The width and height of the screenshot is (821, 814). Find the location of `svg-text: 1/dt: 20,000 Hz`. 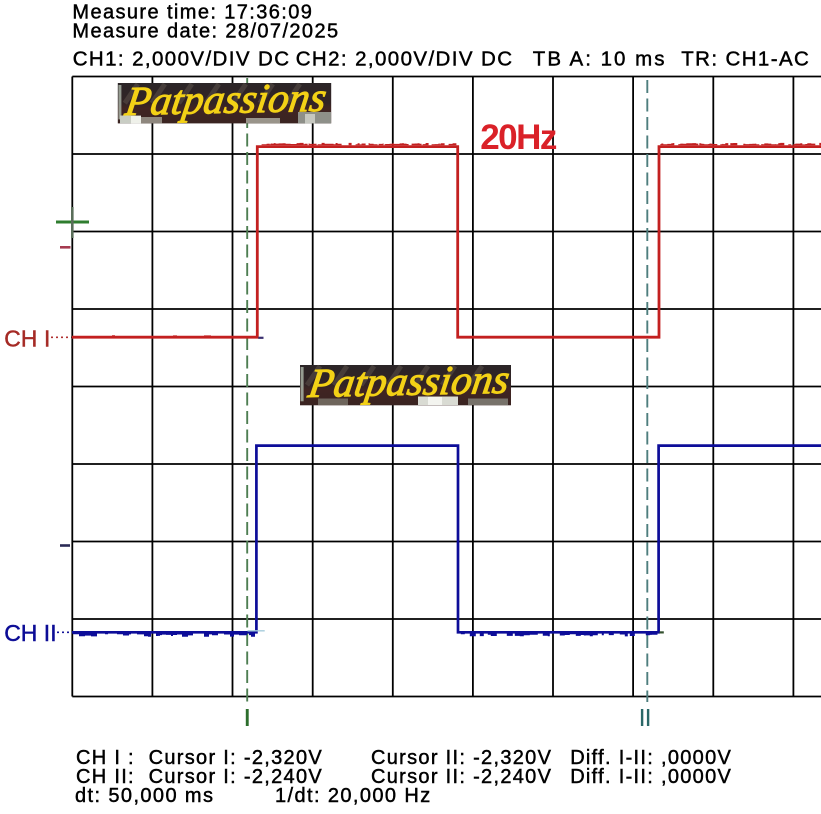

svg-text: 1/dt: 20,000 Hz is located at coordinates (353, 796).